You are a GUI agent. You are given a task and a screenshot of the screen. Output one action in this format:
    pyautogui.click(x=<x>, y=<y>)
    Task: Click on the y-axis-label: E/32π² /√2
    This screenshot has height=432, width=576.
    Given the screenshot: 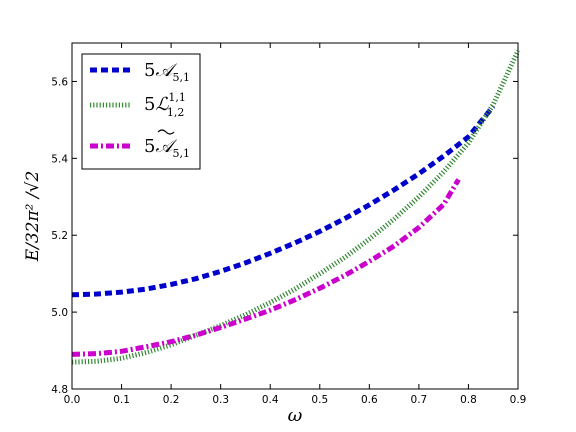 What is the action you would take?
    pyautogui.click(x=33, y=217)
    